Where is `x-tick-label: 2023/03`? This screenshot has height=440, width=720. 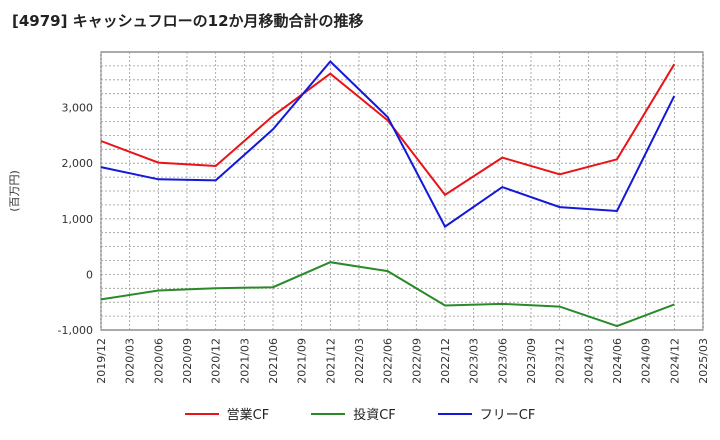
x-tick-label: 2023/03 is located at coordinates (474, 361).